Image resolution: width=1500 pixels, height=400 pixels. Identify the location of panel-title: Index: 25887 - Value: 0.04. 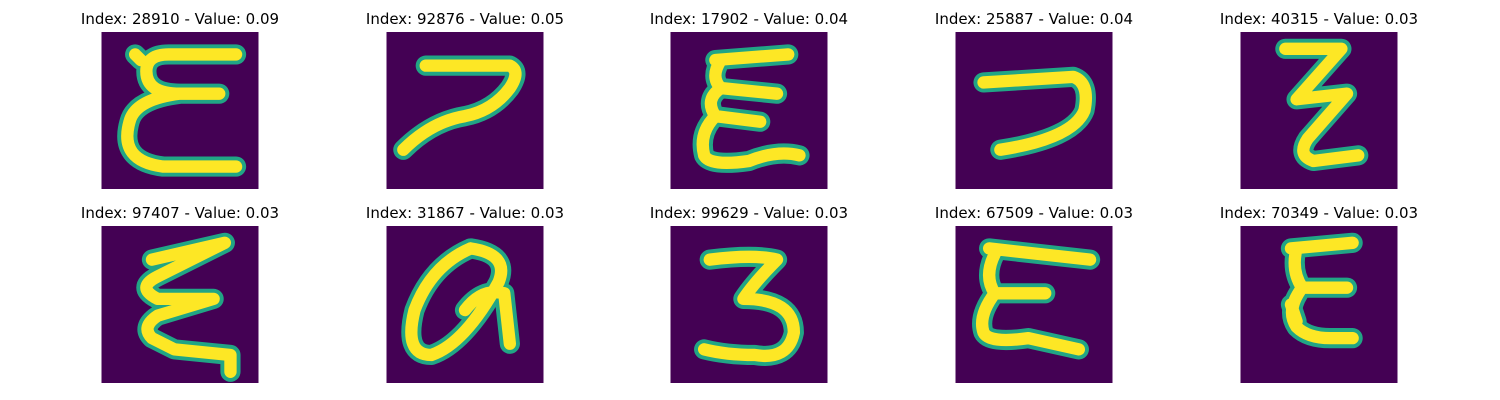
(1034, 19).